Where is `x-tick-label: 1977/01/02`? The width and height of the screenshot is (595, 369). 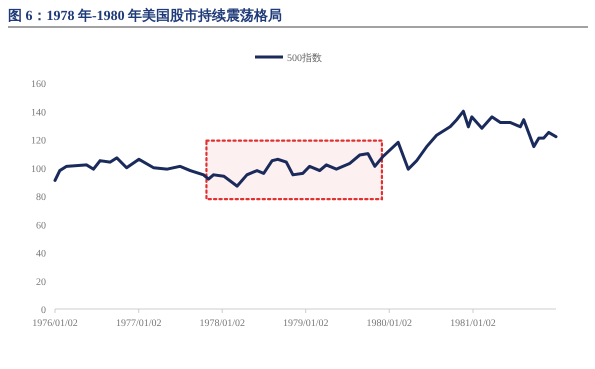 x-tick-label: 1977/01/02 is located at coordinates (139, 323).